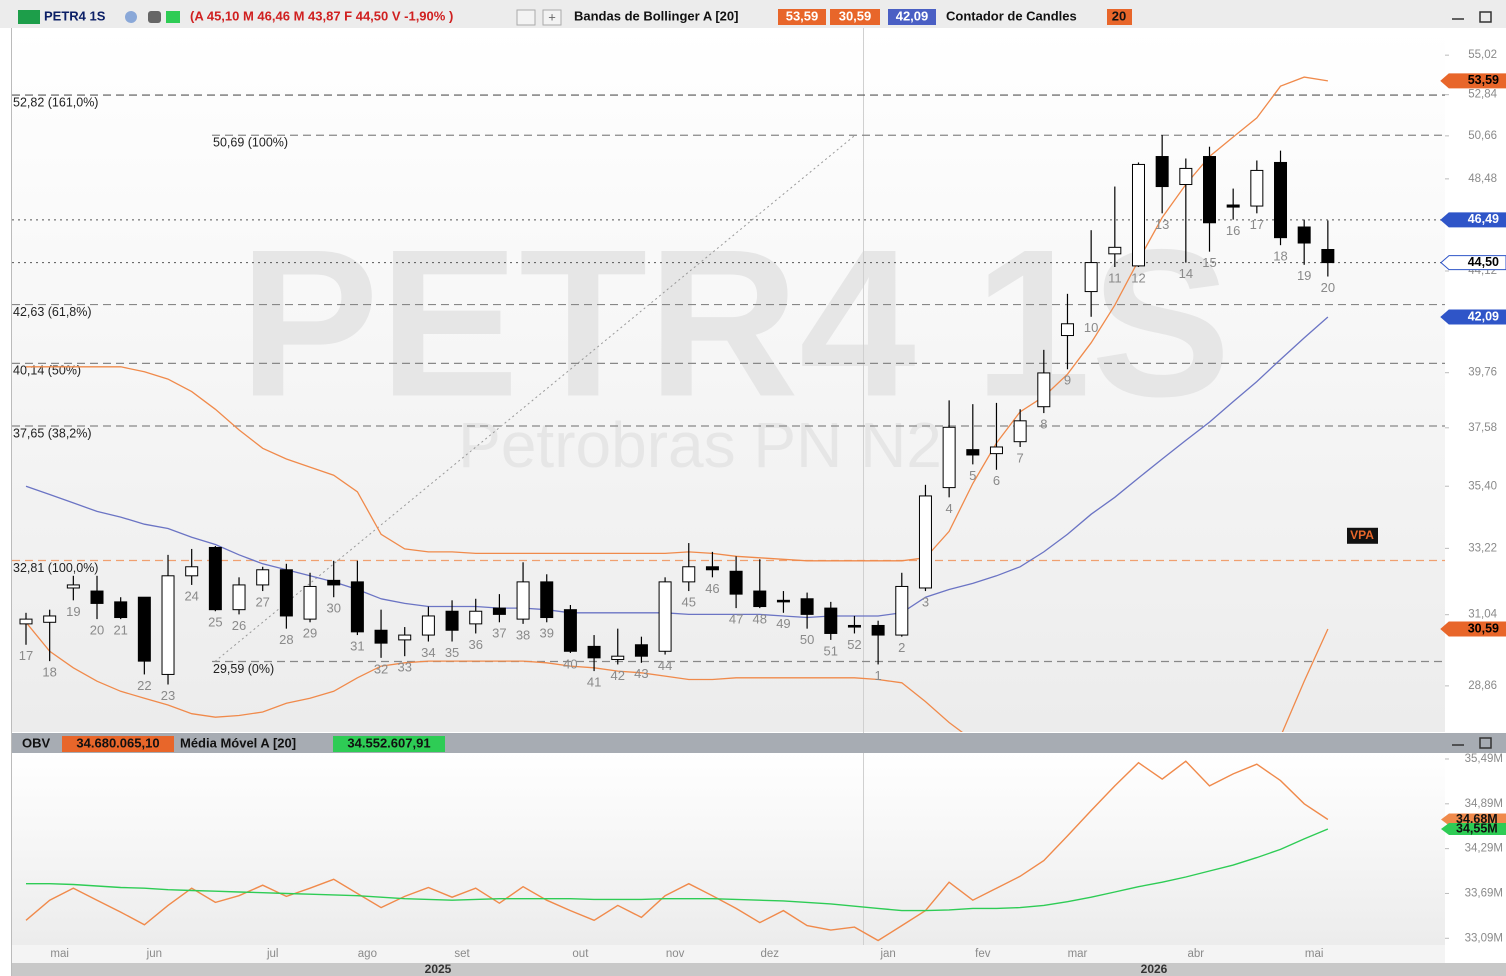 The height and width of the screenshot is (976, 1506). I want to click on candle-count: 18, so click(49, 672).